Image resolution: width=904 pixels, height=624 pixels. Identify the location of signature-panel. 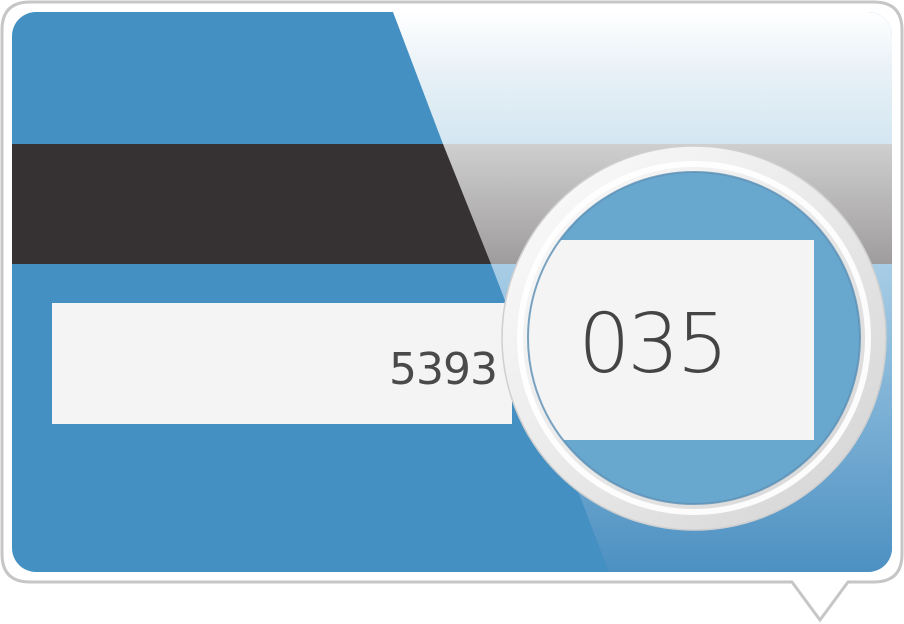
(282, 363).